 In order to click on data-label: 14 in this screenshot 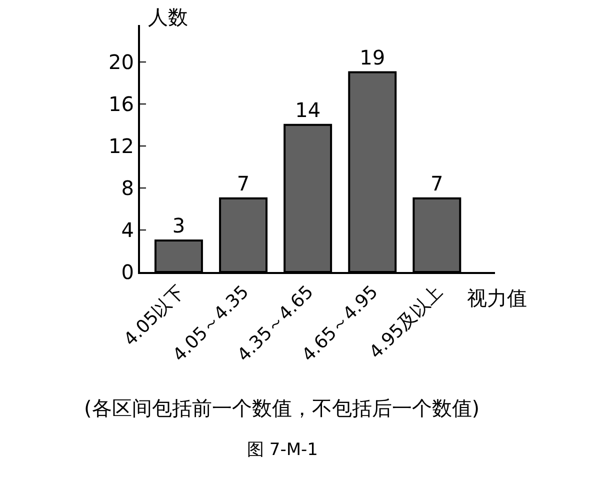, I will do `click(308, 110)`.